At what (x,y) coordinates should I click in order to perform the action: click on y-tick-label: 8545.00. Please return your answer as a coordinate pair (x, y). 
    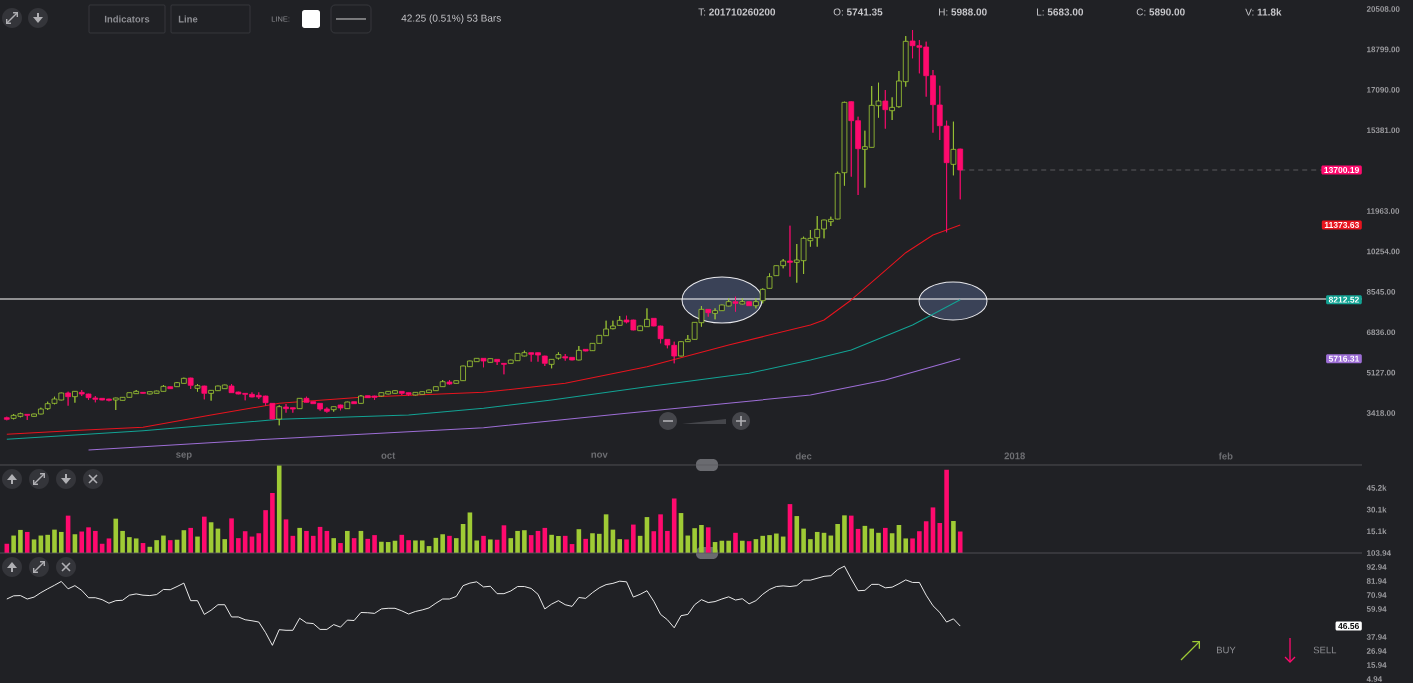
    Looking at the image, I should click on (1381, 292).